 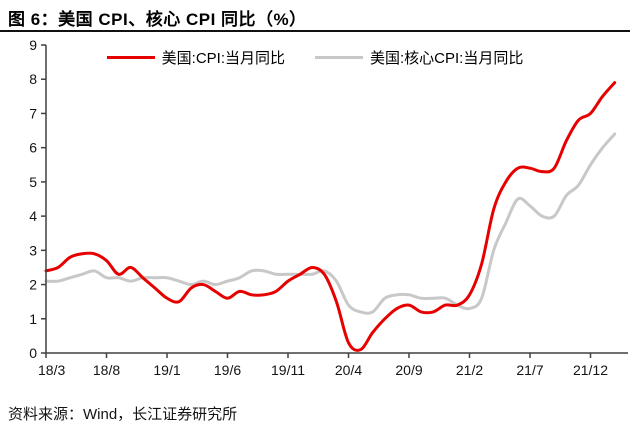 What do you see at coordinates (130, 57) in the screenshot?
I see `cpi-line-swatch` at bounding box center [130, 57].